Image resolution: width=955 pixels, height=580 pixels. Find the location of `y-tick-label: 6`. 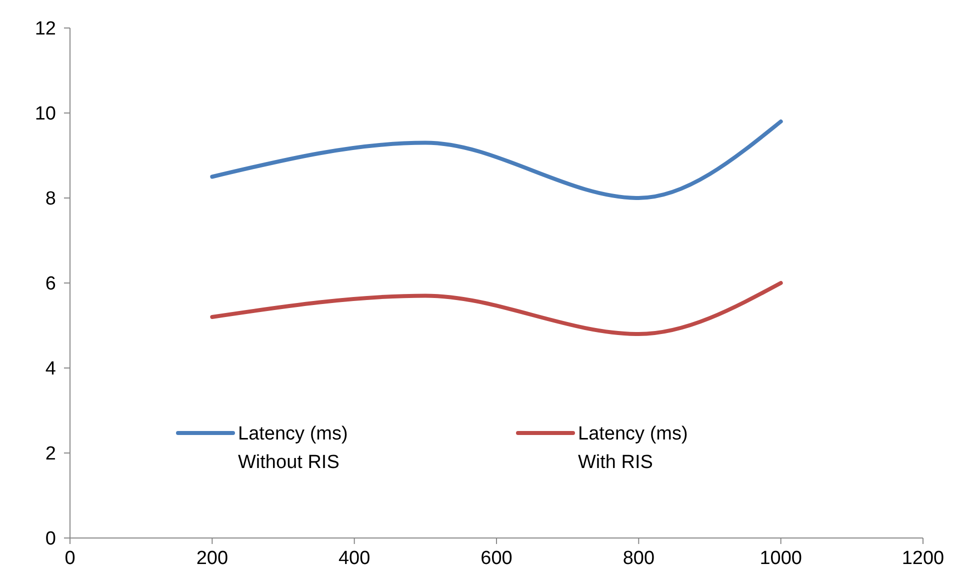

y-tick-label: 6 is located at coordinates (50, 284).